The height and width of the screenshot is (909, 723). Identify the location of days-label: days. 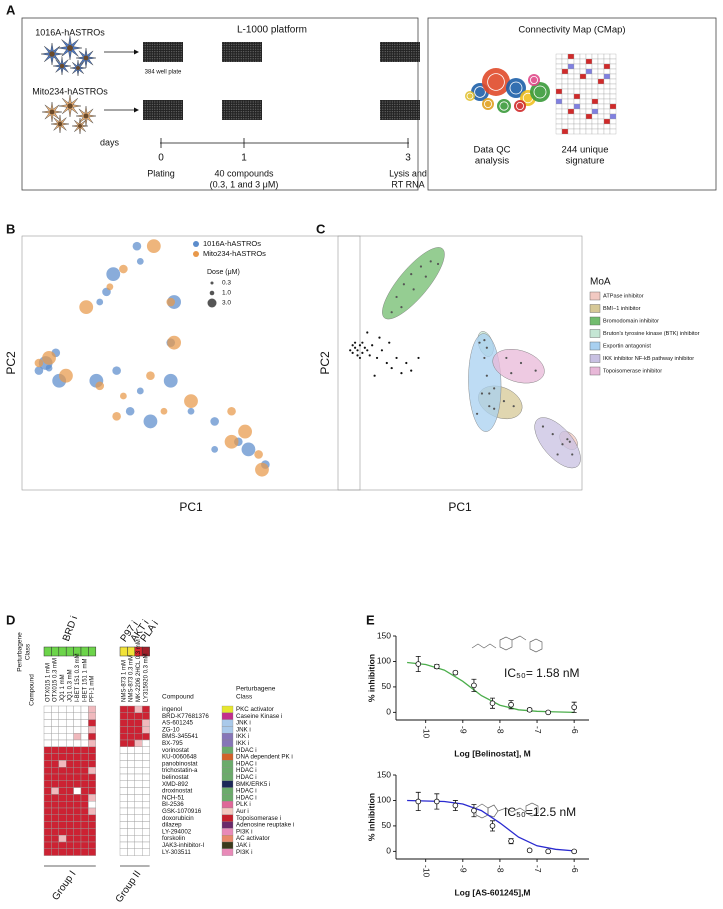
(110, 142).